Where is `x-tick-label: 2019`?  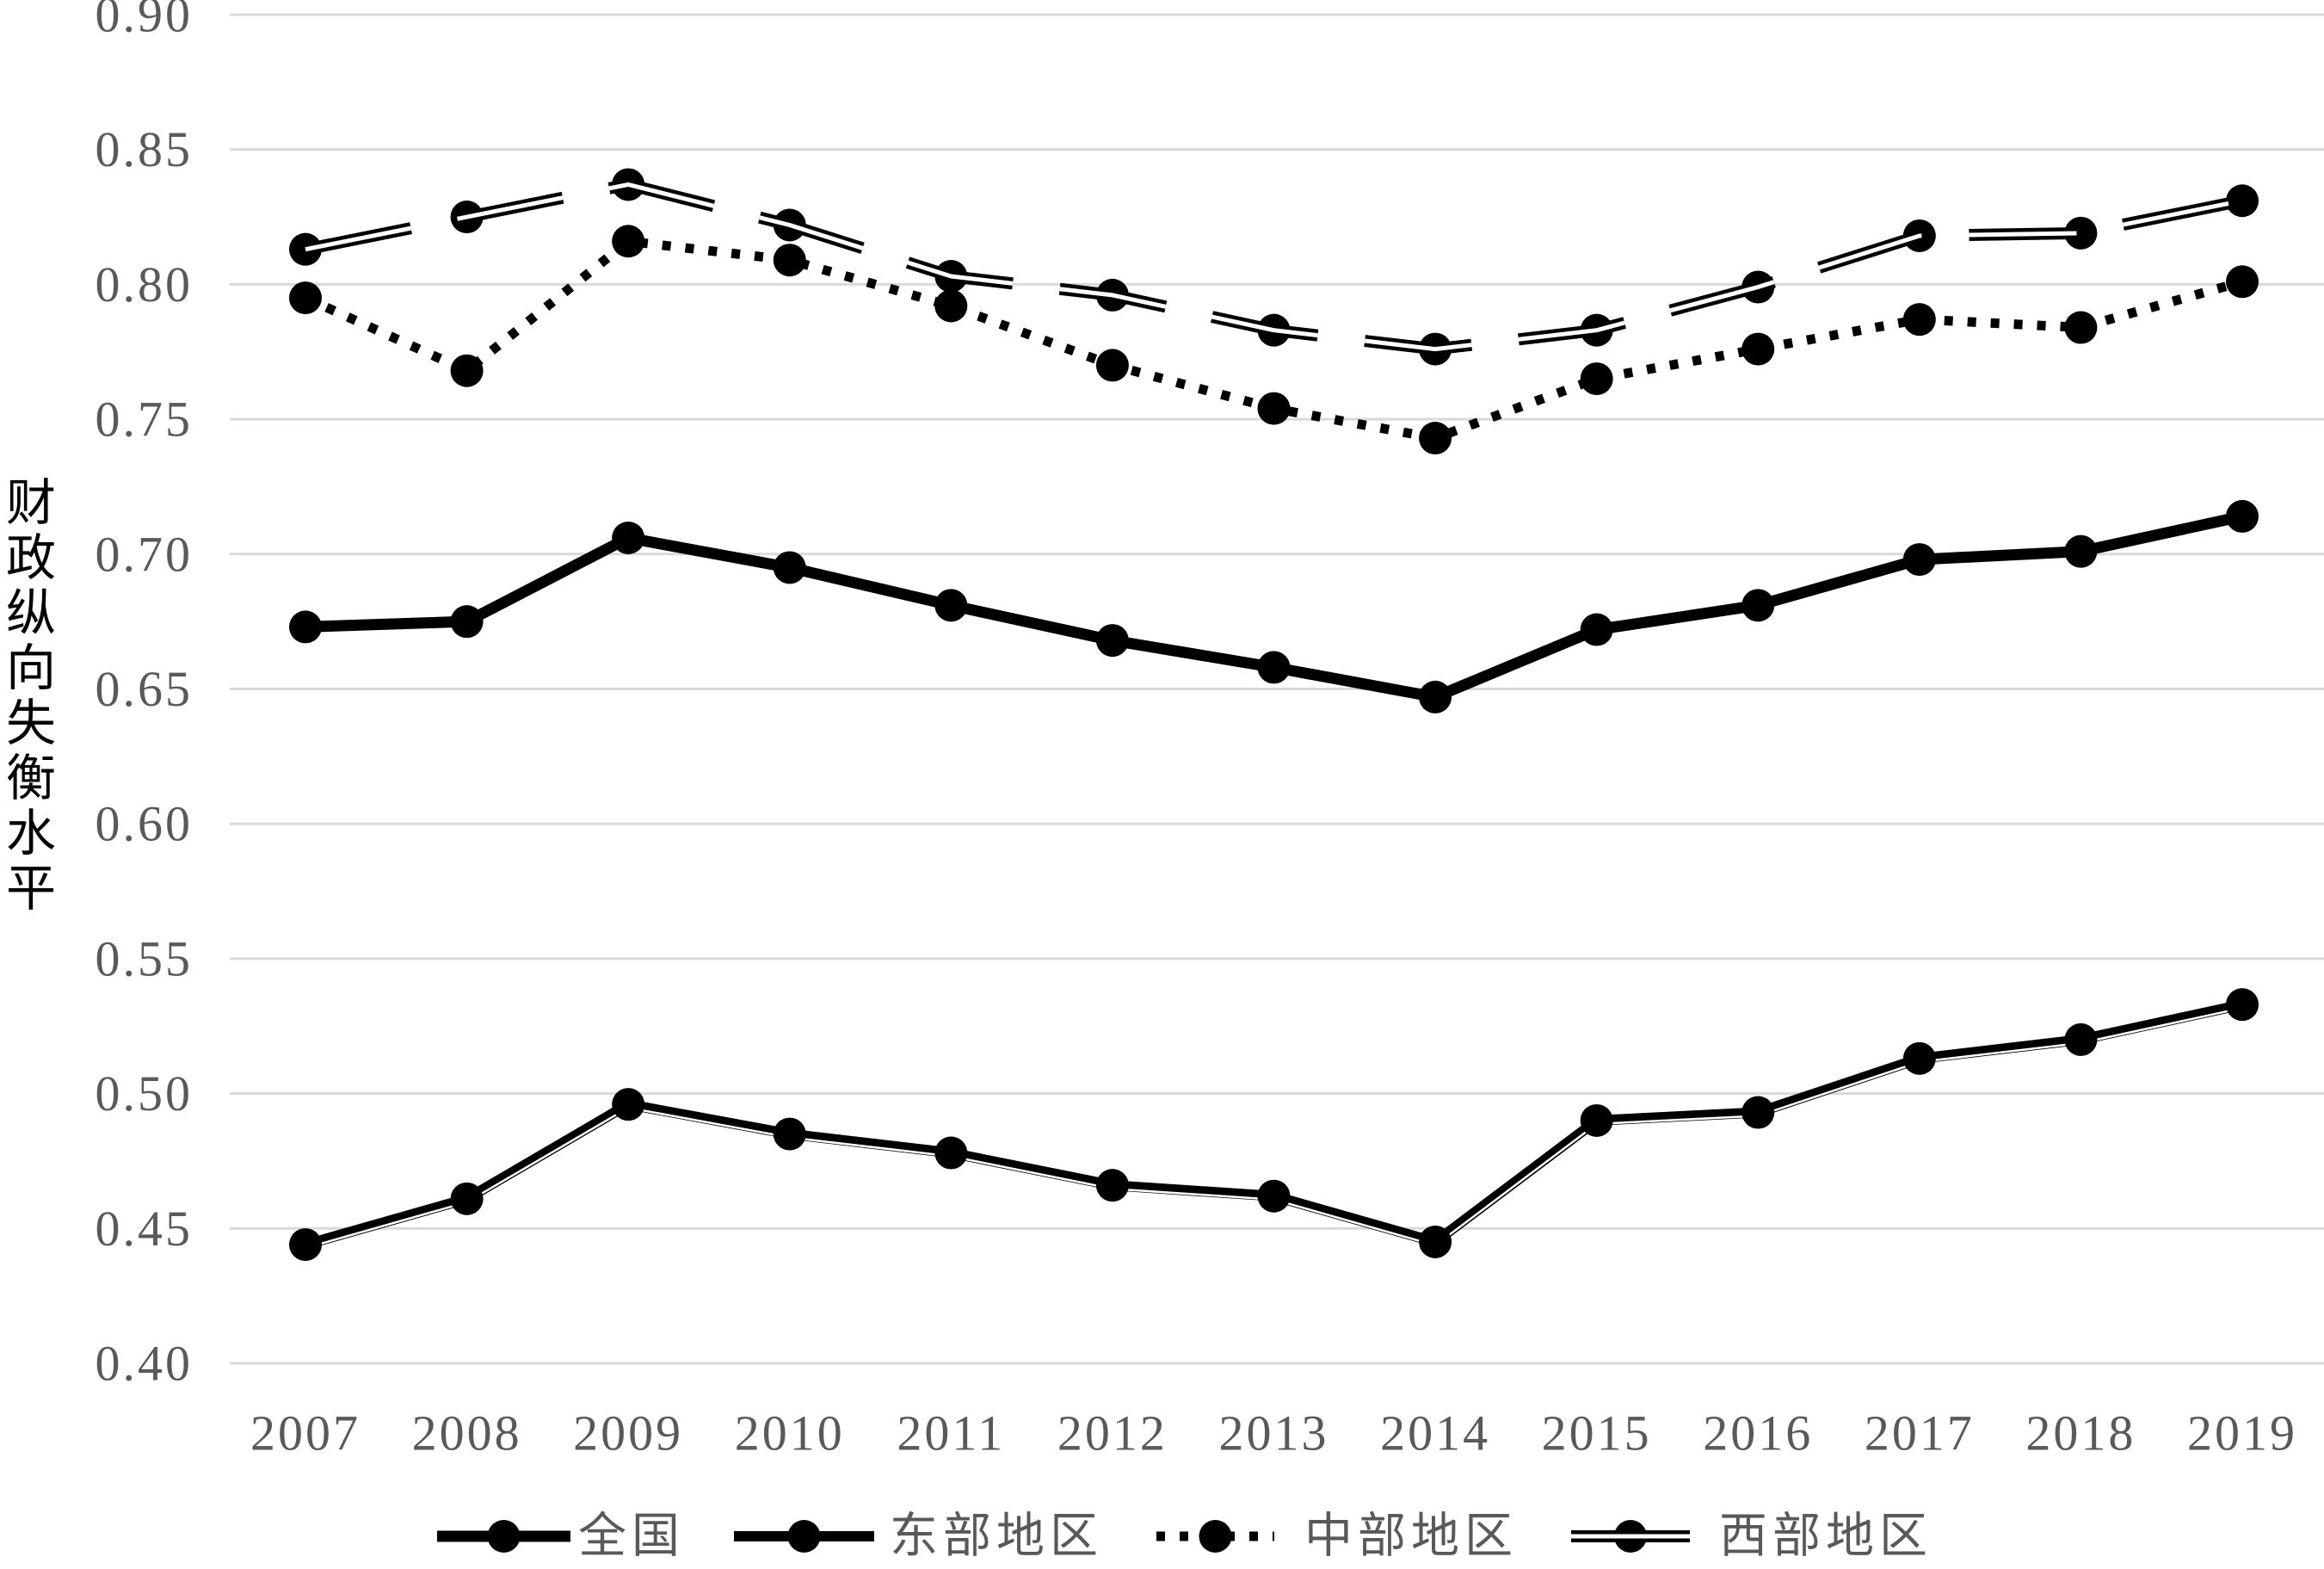 x-tick-label: 2019 is located at coordinates (2242, 1433).